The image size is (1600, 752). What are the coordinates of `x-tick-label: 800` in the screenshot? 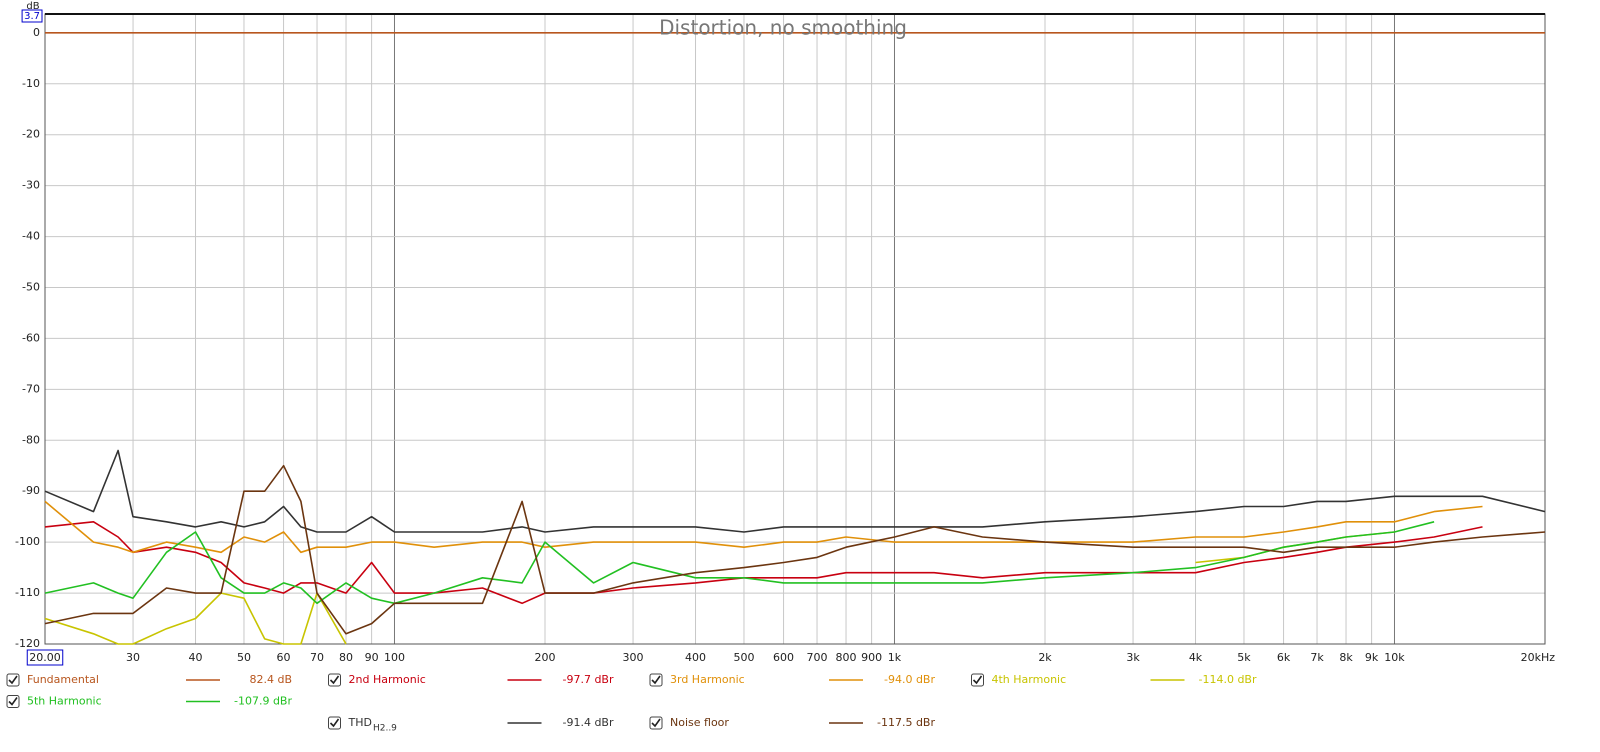 It's located at (846, 657).